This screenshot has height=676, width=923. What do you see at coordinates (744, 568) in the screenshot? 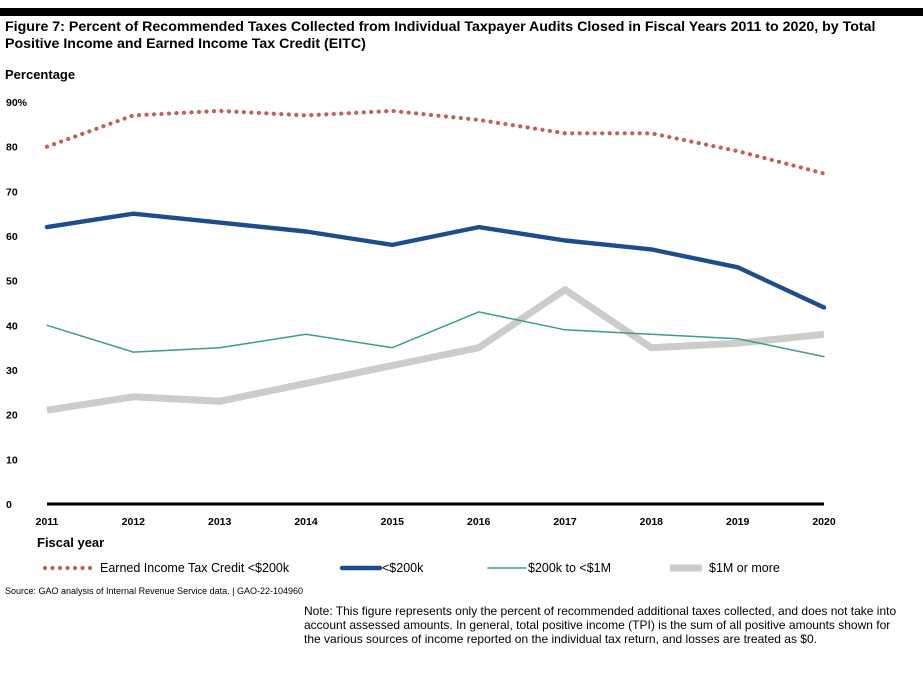
I see `legend-label: $1M or more` at bounding box center [744, 568].